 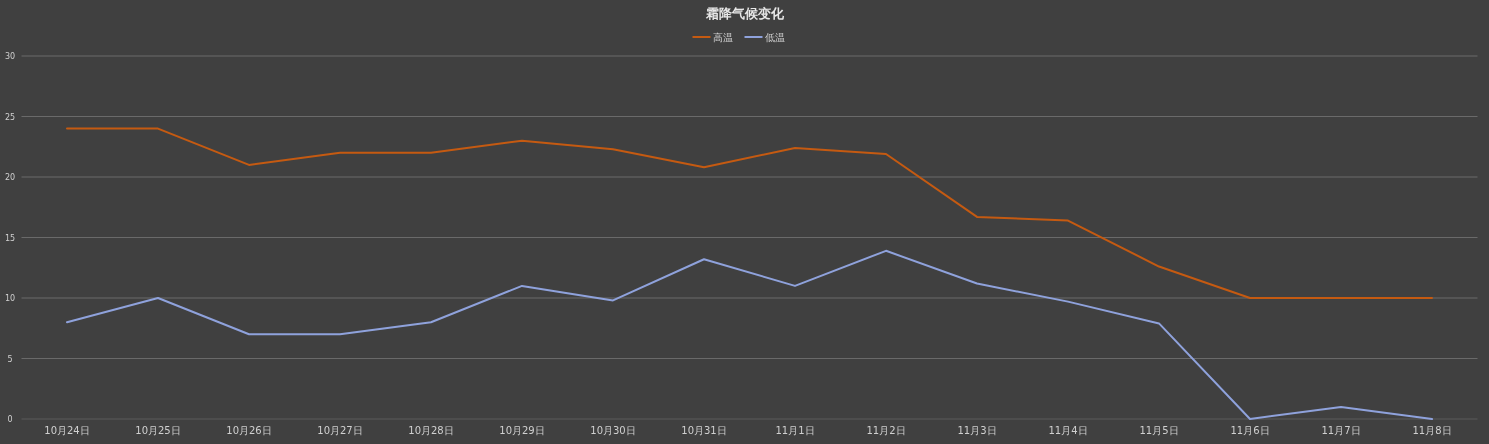 I want to click on y-tick-label: 0, so click(x=10, y=419).